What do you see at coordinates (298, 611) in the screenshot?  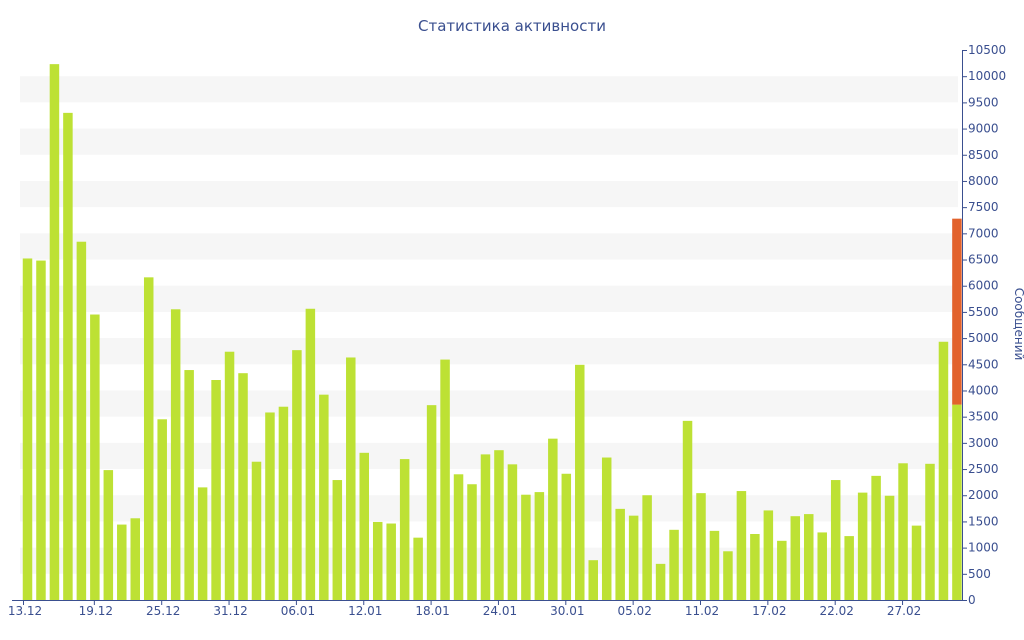 I see `x-tick-label: 06.01` at bounding box center [298, 611].